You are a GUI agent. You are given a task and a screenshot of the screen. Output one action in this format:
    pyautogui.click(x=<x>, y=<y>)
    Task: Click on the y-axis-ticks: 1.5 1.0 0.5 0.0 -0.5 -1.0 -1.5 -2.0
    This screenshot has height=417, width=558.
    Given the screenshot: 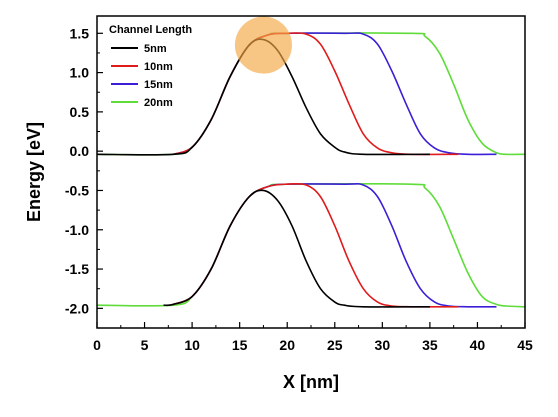 What is the action you would take?
    pyautogui.click(x=84, y=170)
    